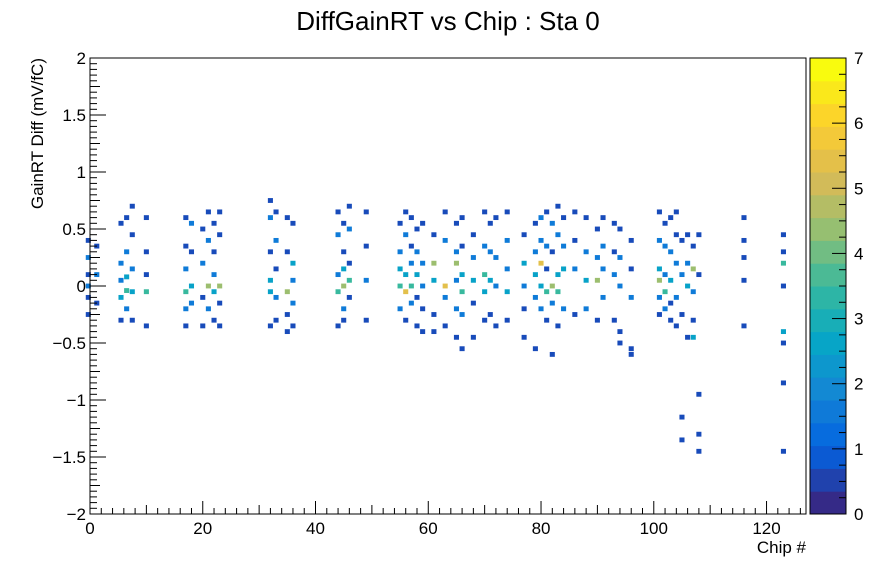 This screenshot has width=896, height=572. Describe the element at coordinates (858, 58) in the screenshot. I see `colorbar-tick-label: 7` at that location.